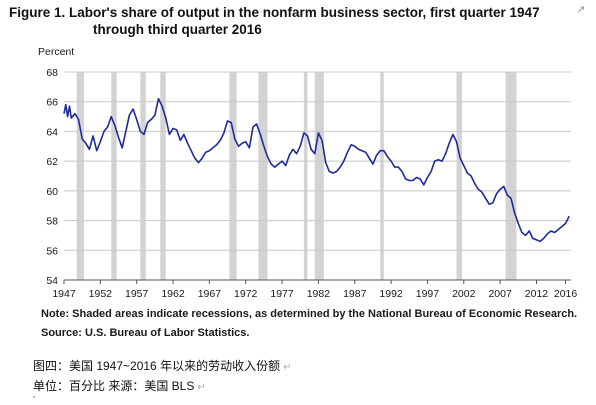  I want to click on caption-unit-source: 单位：百分比 来源：美国 BLS ↵, so click(119, 385).